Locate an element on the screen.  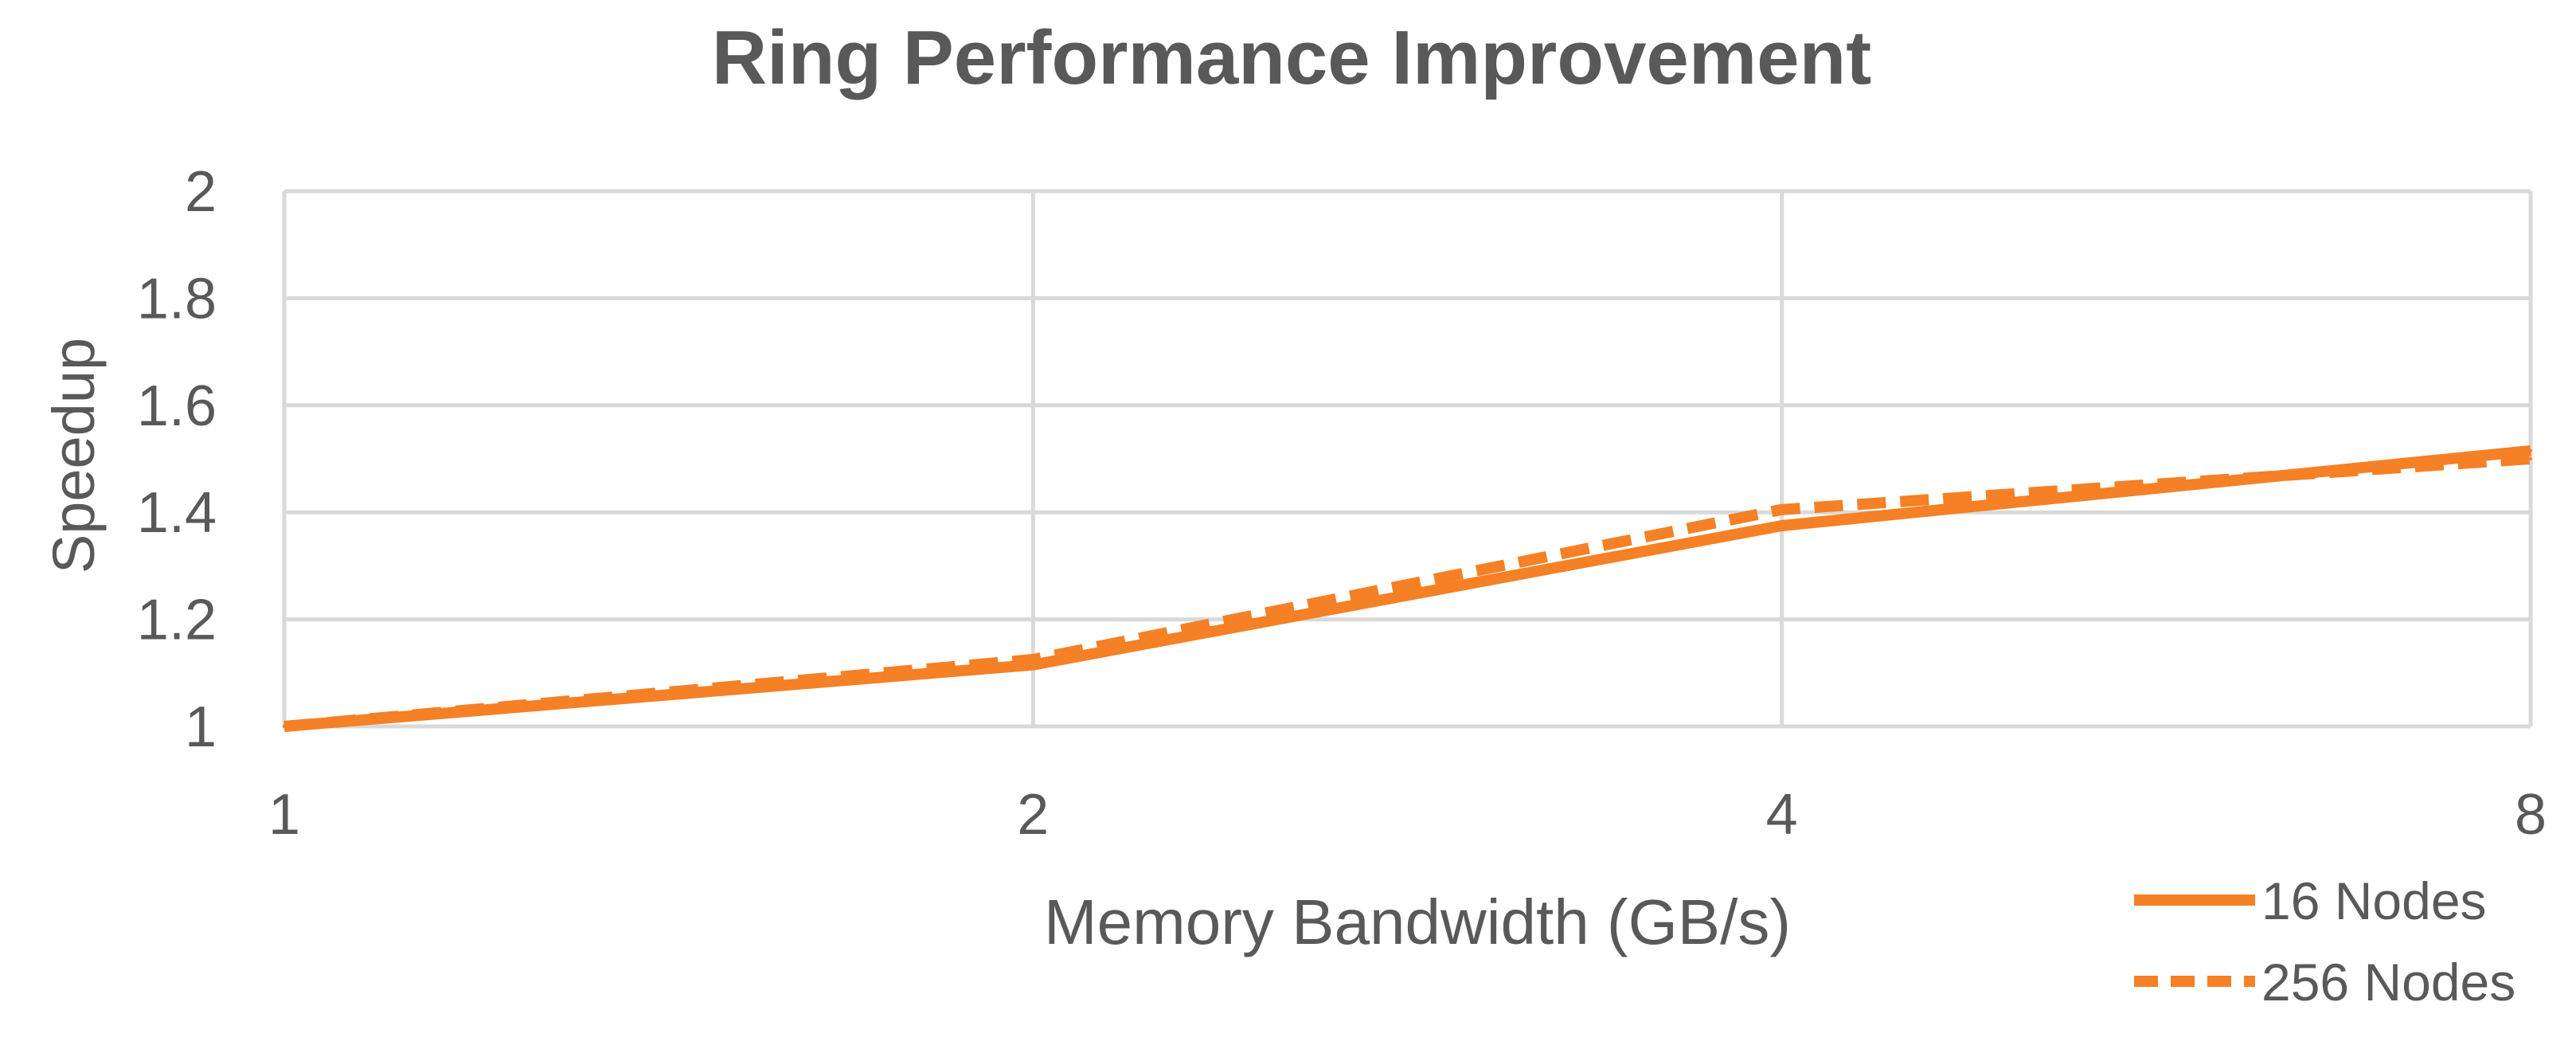
y-tick-label: 1.2 is located at coordinates (177, 620).